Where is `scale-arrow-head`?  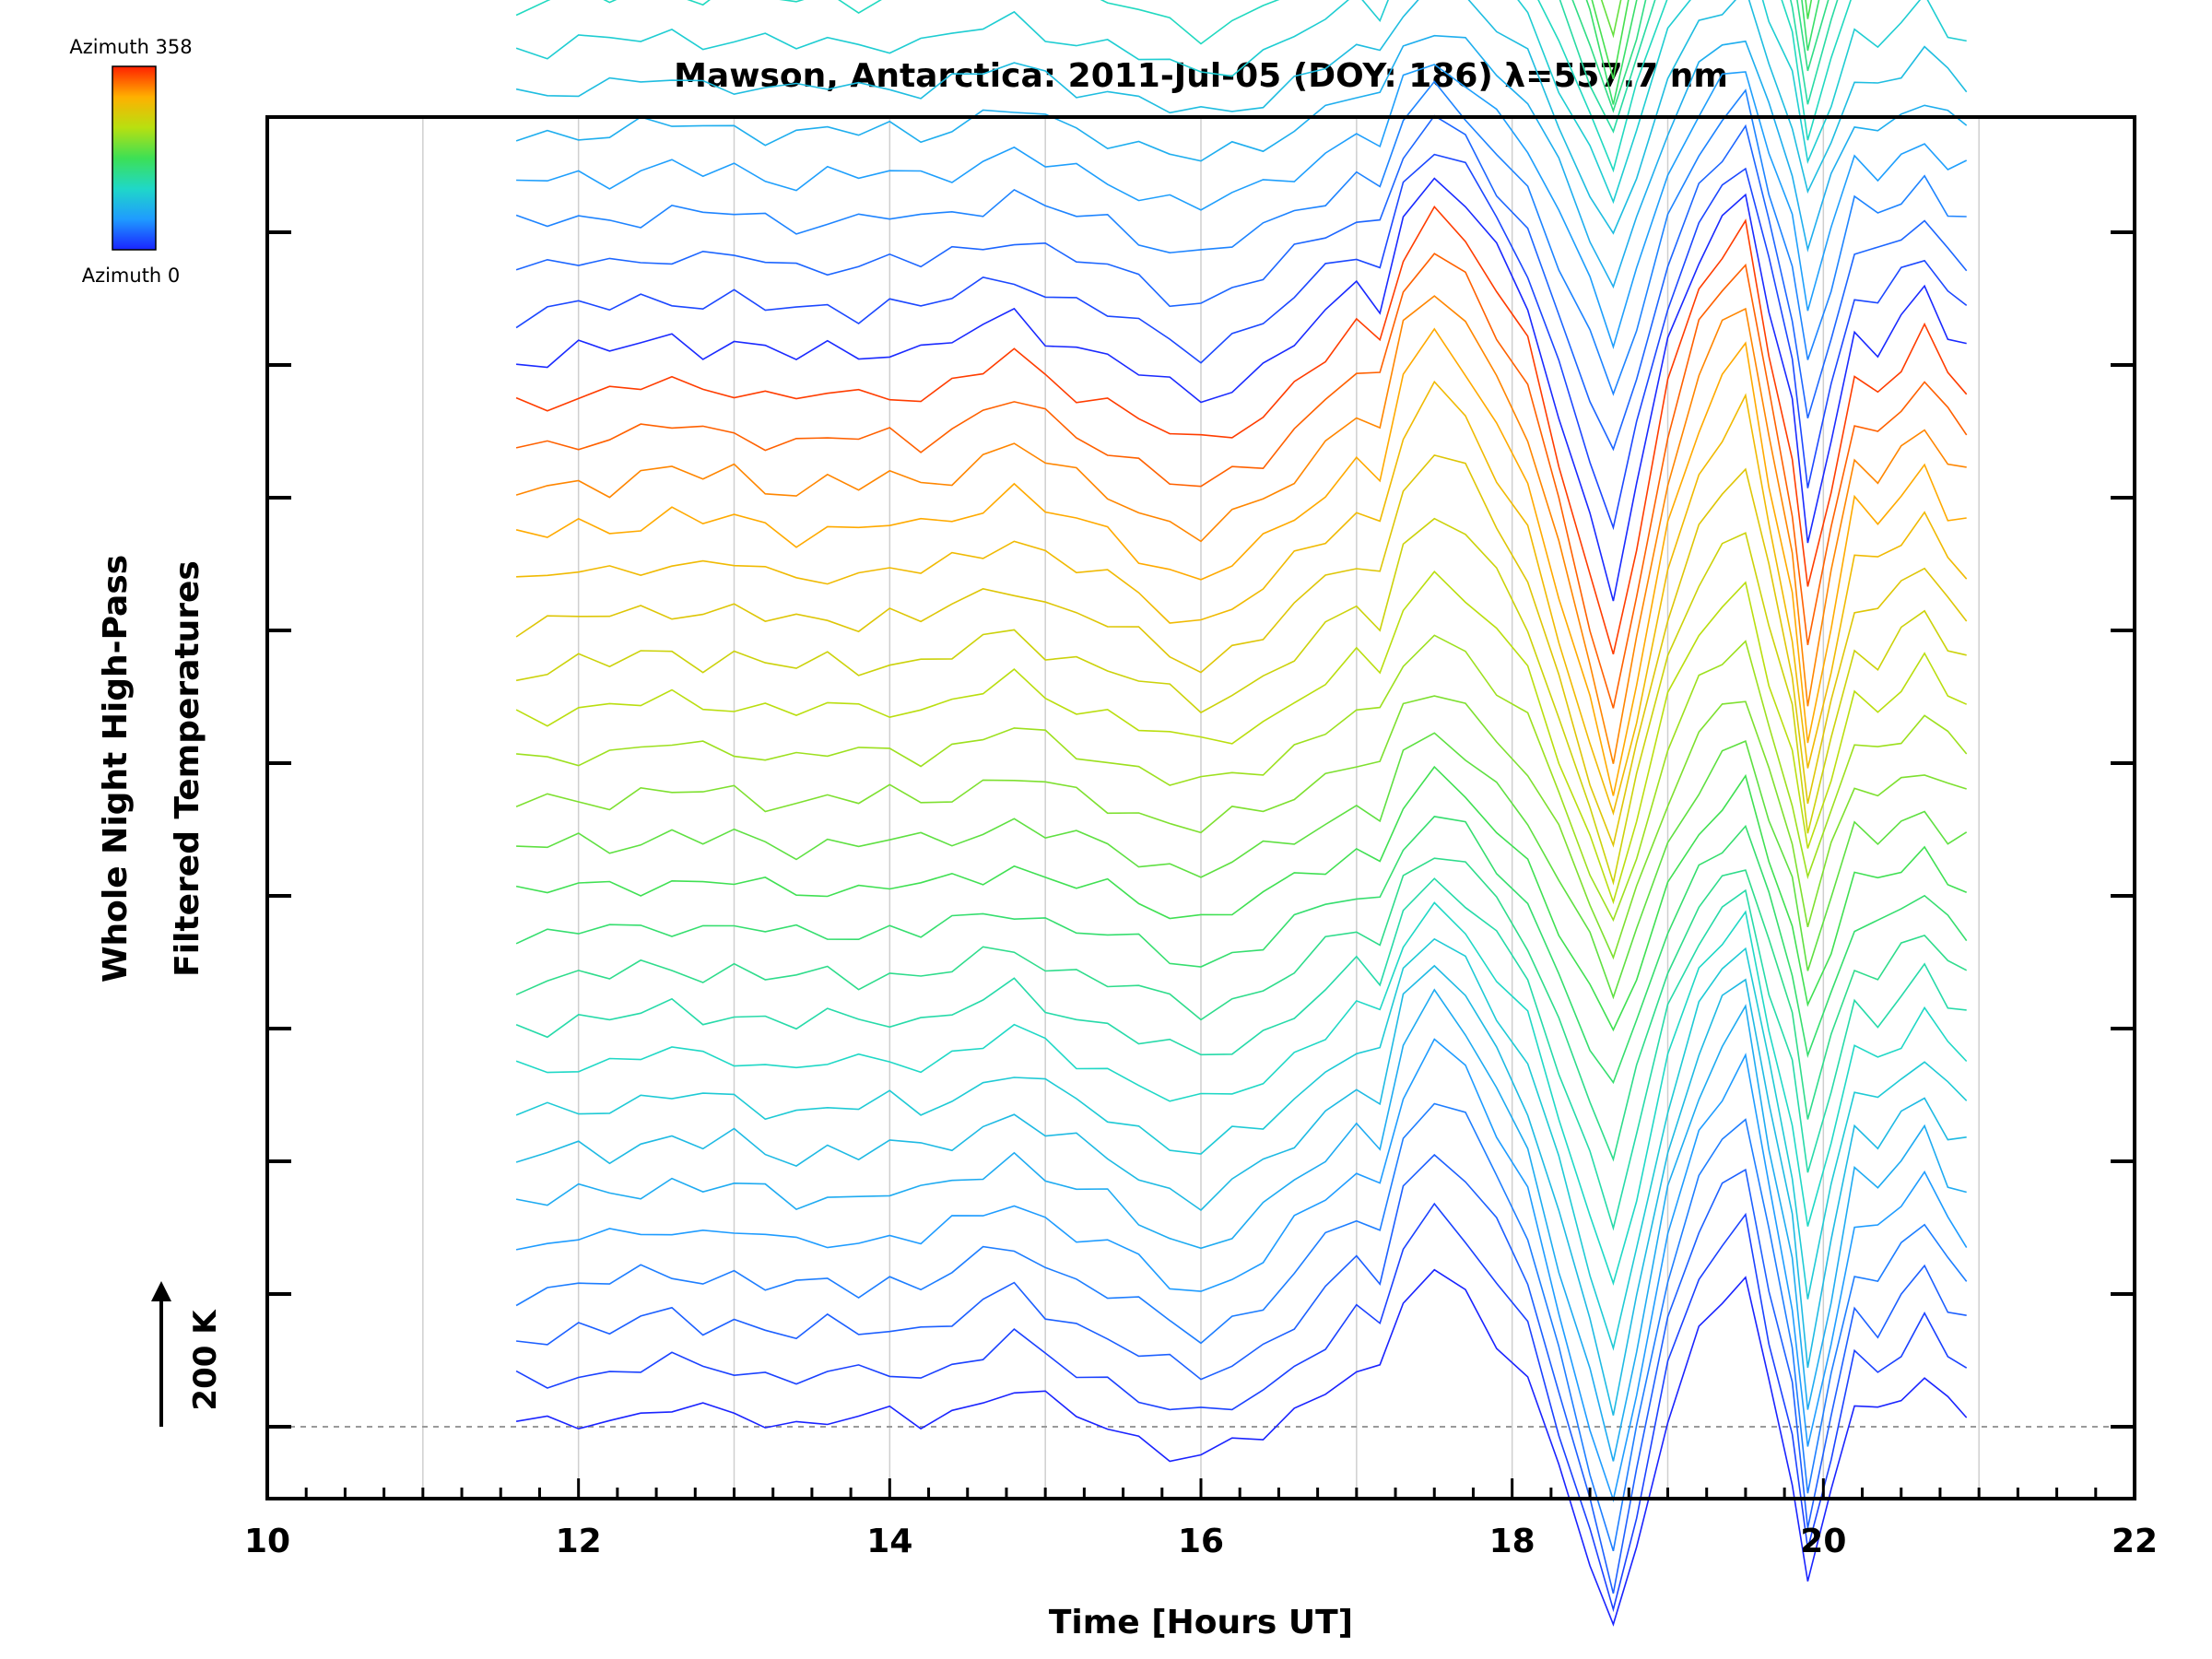
scale-arrow-head is located at coordinates (161, 1291).